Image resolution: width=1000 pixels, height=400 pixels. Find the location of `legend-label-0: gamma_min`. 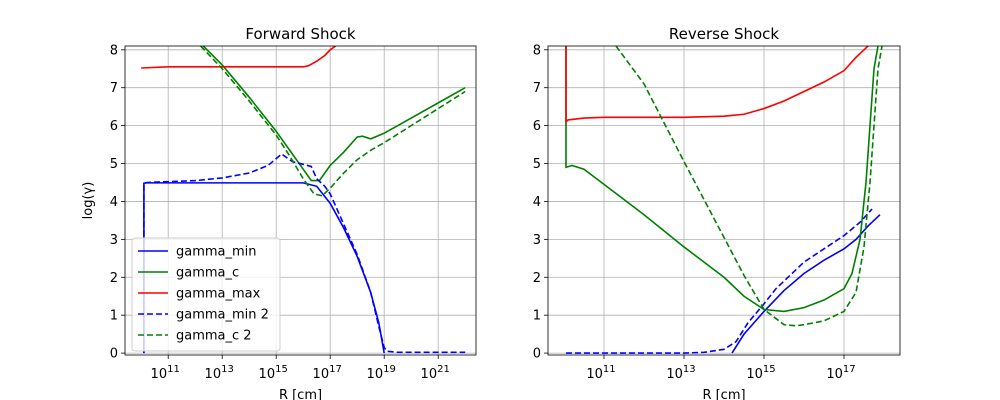

legend-label-0: gamma_min is located at coordinates (216, 252).